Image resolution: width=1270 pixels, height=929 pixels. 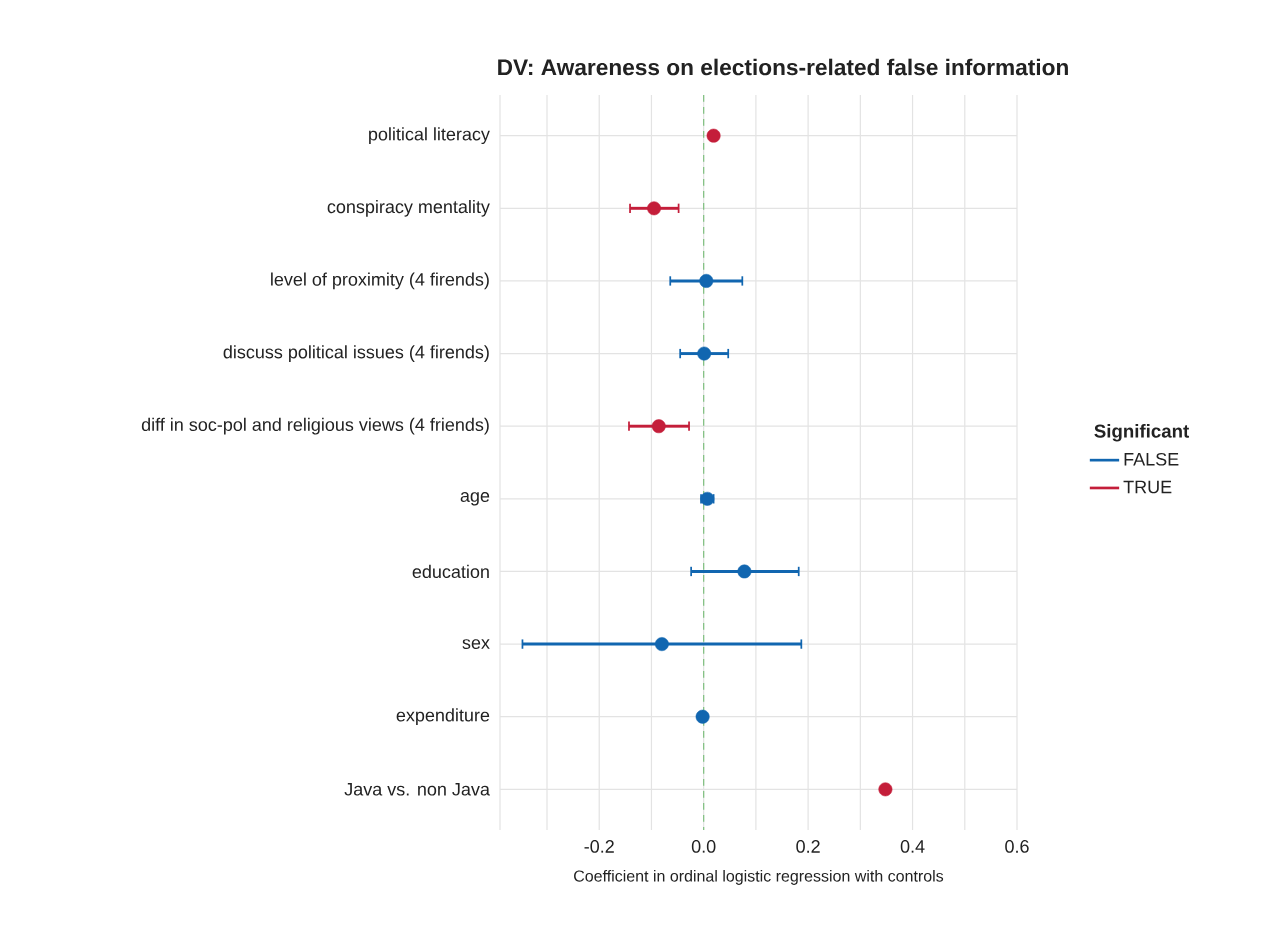 What do you see at coordinates (380, 281) in the screenshot?
I see `y-tick-label: level of proximity (4 firends)` at bounding box center [380, 281].